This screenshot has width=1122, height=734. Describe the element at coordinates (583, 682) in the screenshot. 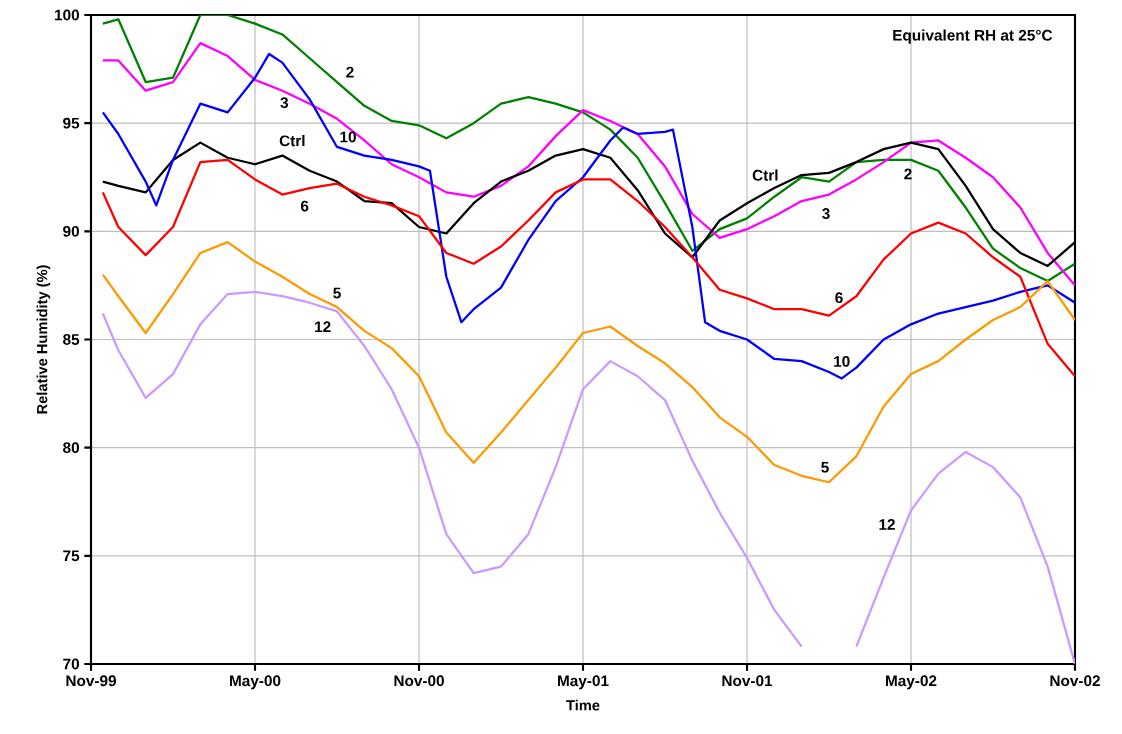

I see `x-tick-label: May-01` at that location.